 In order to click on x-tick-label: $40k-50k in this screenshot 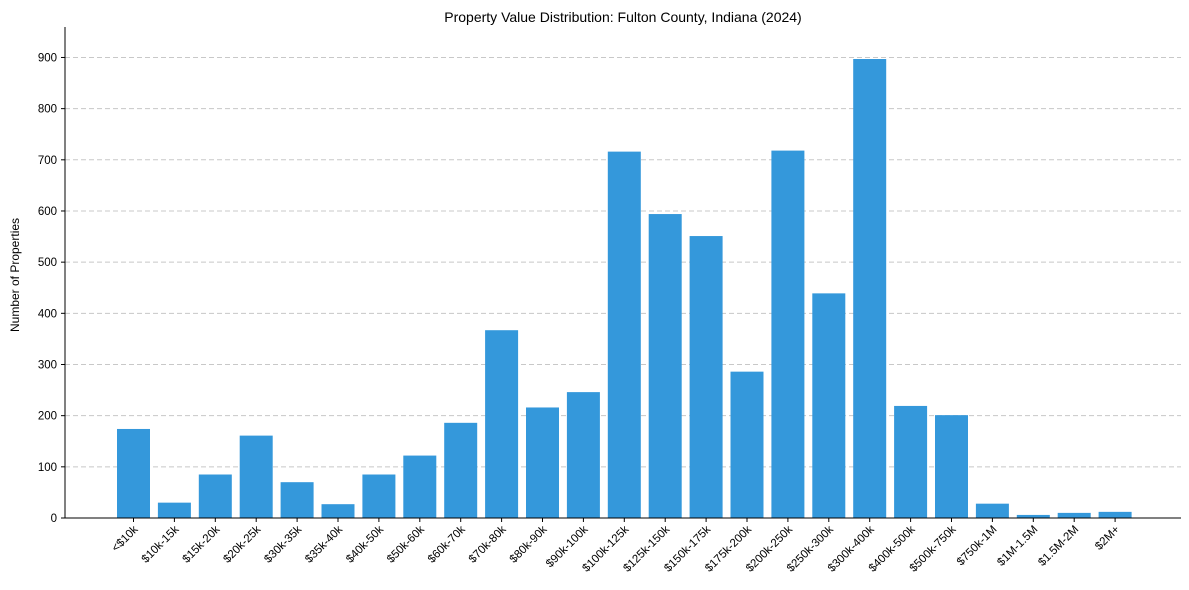, I will do `click(365, 544)`.